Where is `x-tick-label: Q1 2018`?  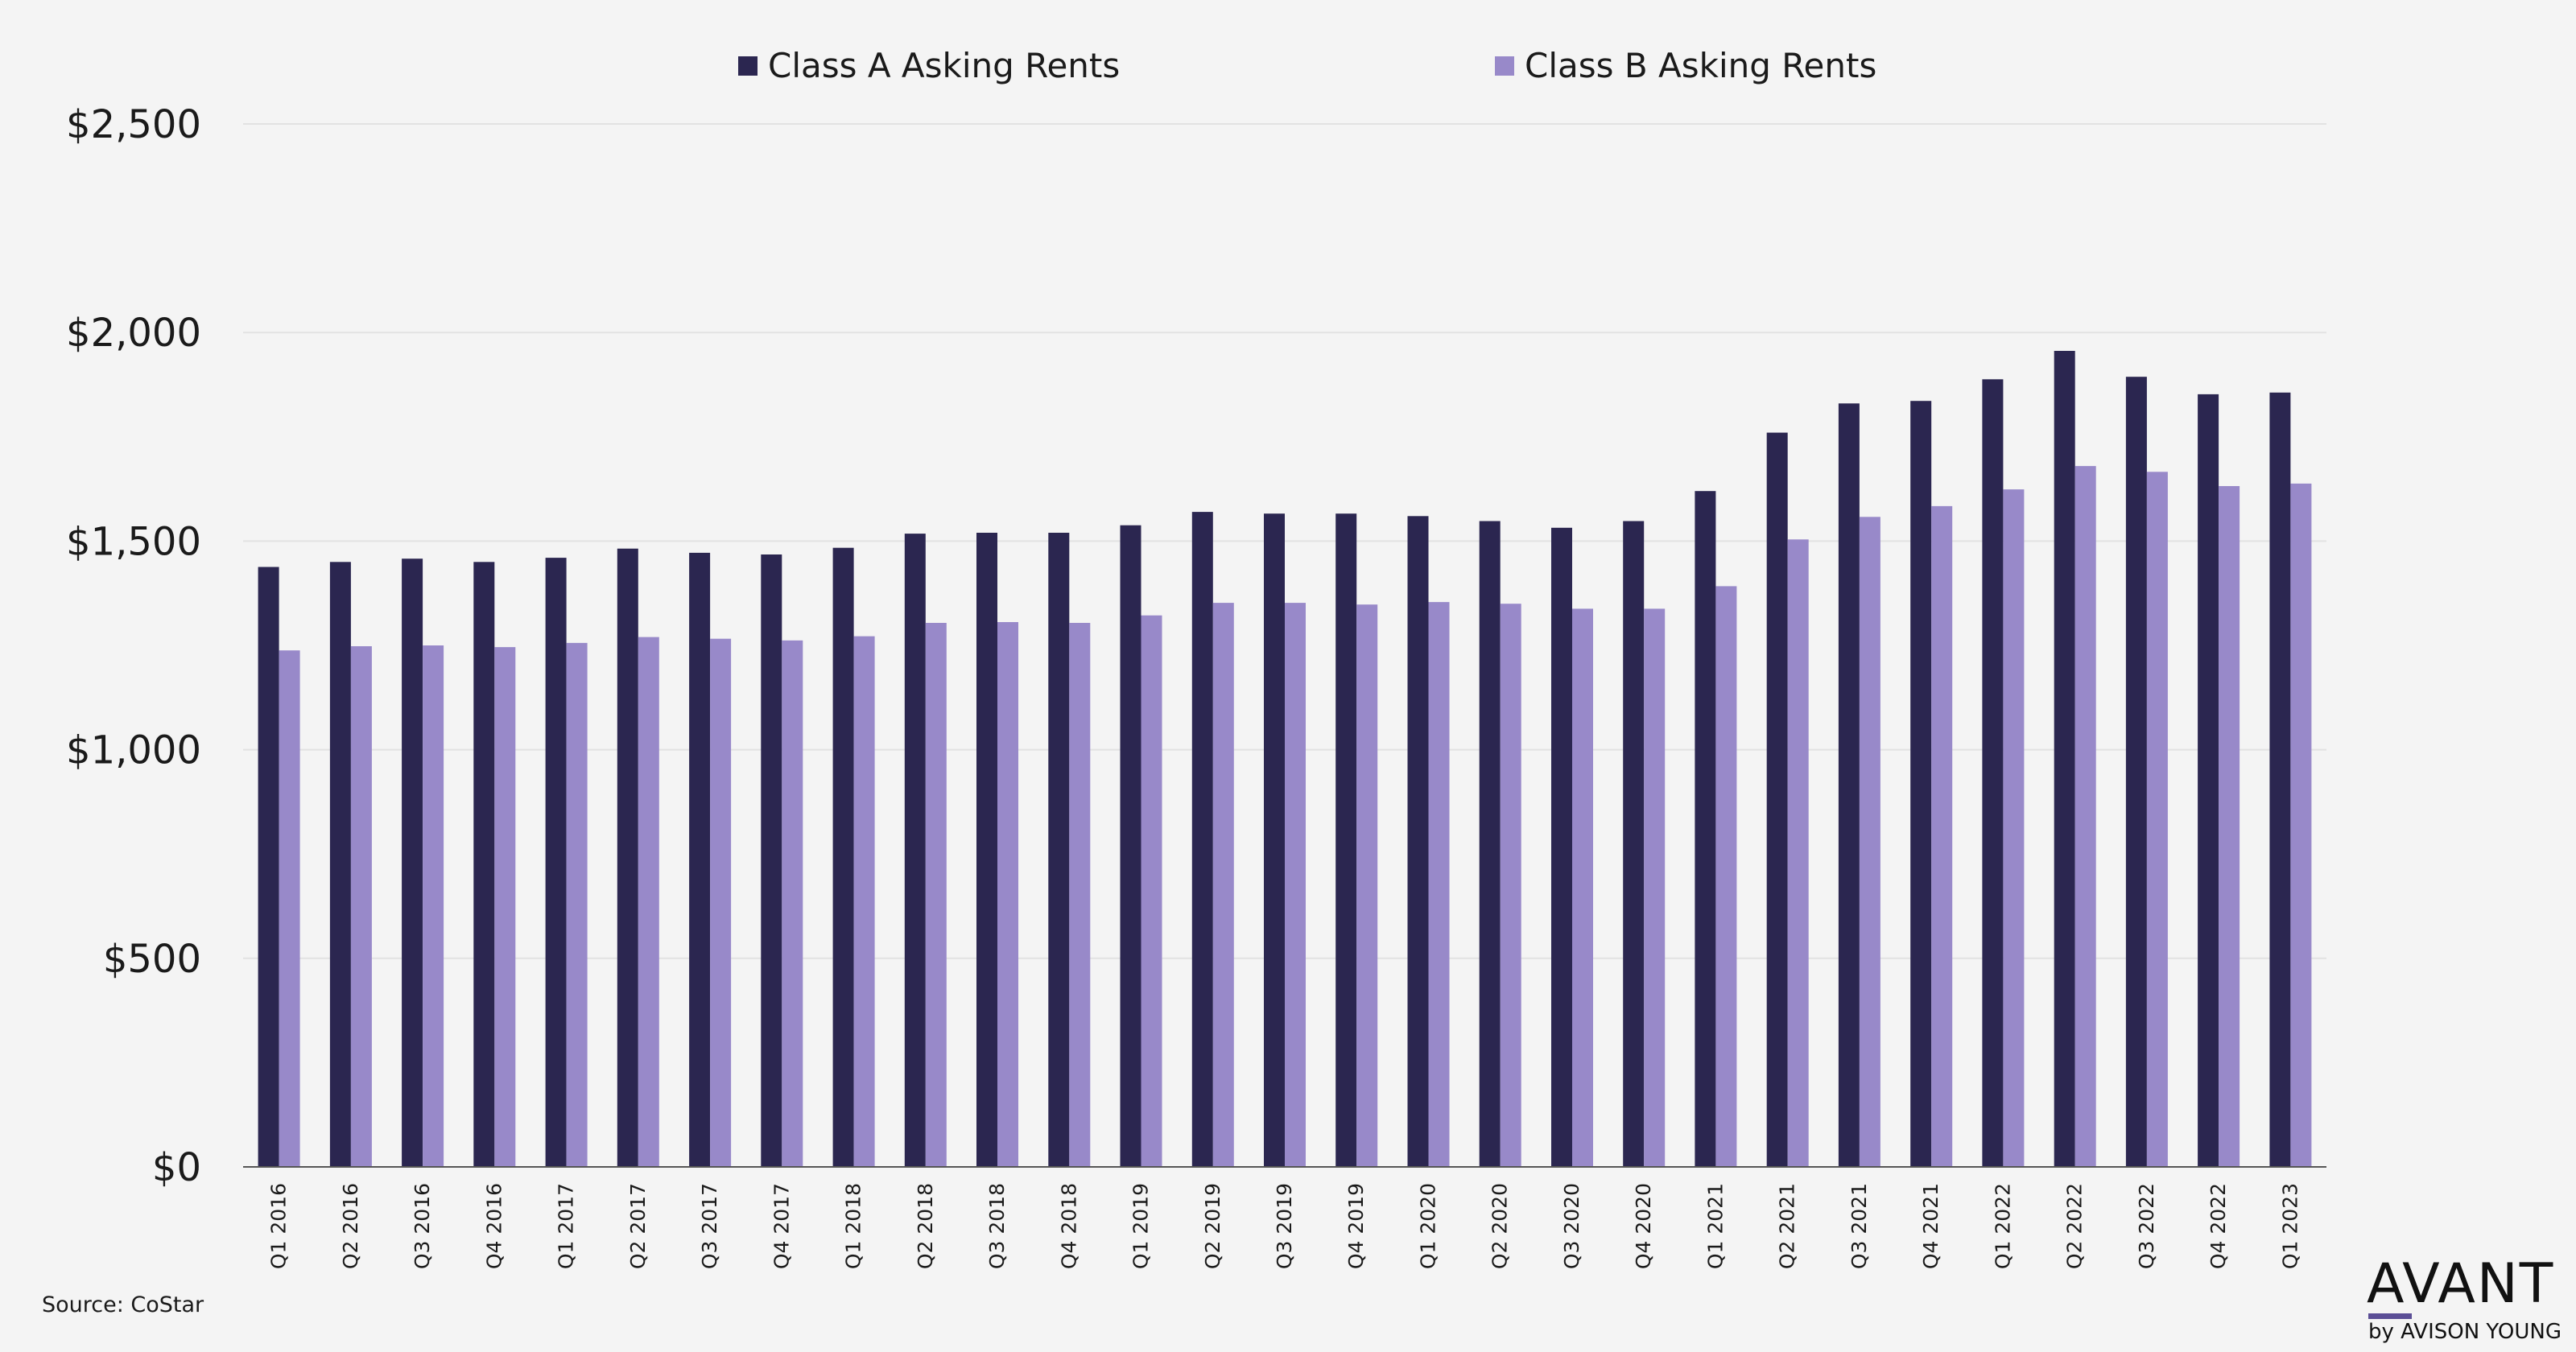
x-tick-label: Q1 2018 is located at coordinates (853, 1226).